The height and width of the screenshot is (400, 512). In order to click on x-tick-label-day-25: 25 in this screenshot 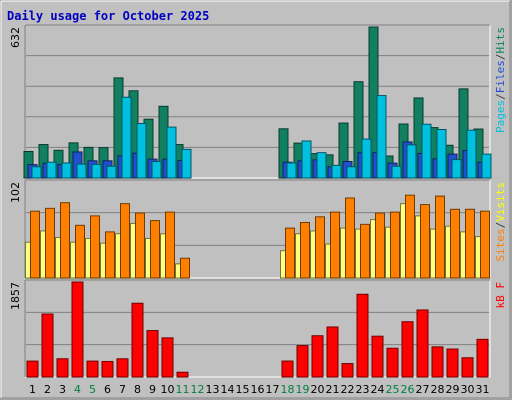, I will do `click(393, 389)`.